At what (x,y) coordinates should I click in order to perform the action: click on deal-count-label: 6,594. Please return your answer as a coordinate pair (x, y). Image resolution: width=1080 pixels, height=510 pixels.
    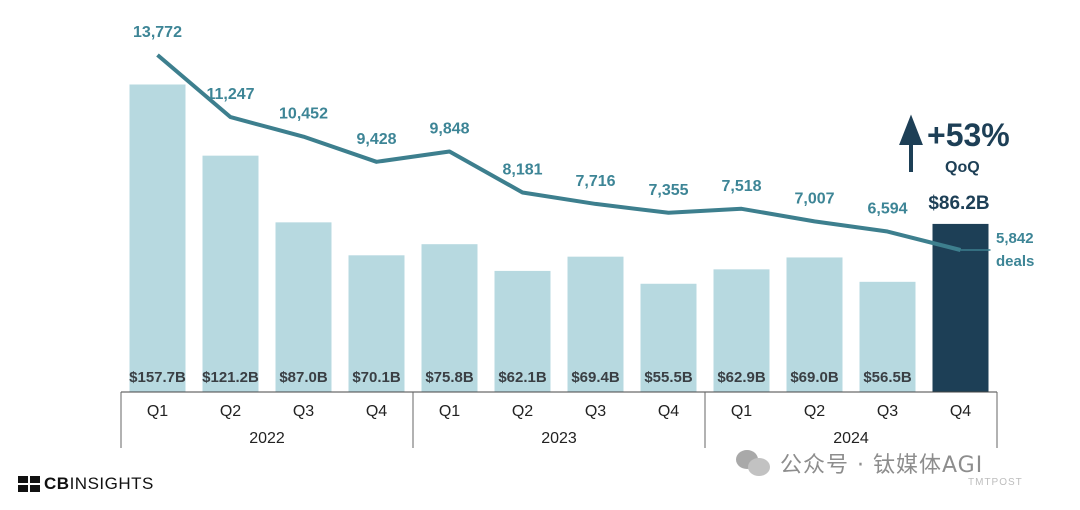
    Looking at the image, I should click on (887, 209).